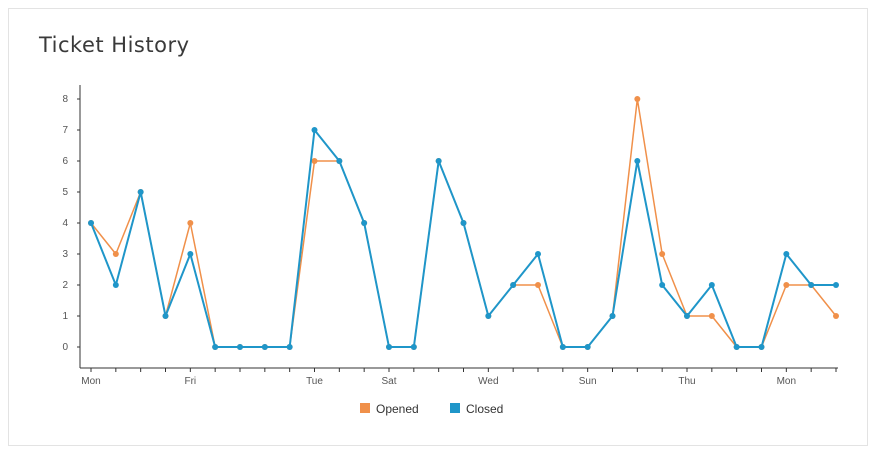 This screenshot has height=456, width=878. Describe the element at coordinates (65, 254) in the screenshot. I see `y-tick-label-3: 3` at that location.